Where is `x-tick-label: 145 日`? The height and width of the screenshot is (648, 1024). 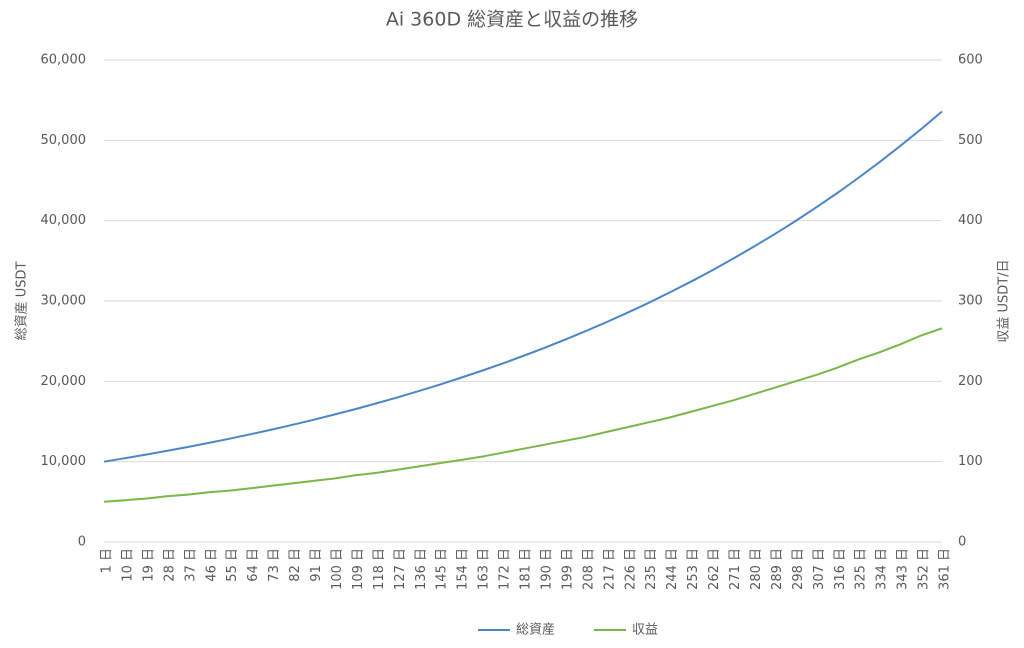 x-tick-label: 145 日 is located at coordinates (442, 569).